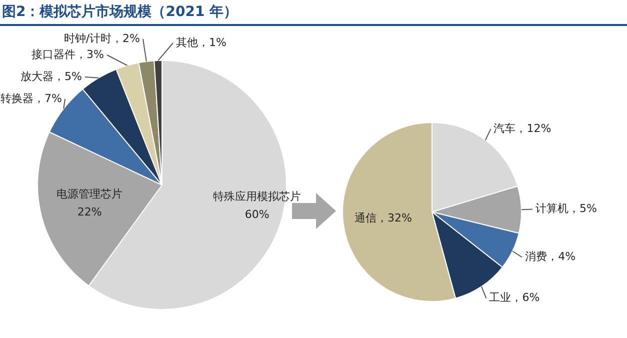 Image resolution: width=627 pixels, height=338 pixels. Describe the element at coordinates (550, 257) in the screenshot. I see `slice-label: 消费，4%` at that location.